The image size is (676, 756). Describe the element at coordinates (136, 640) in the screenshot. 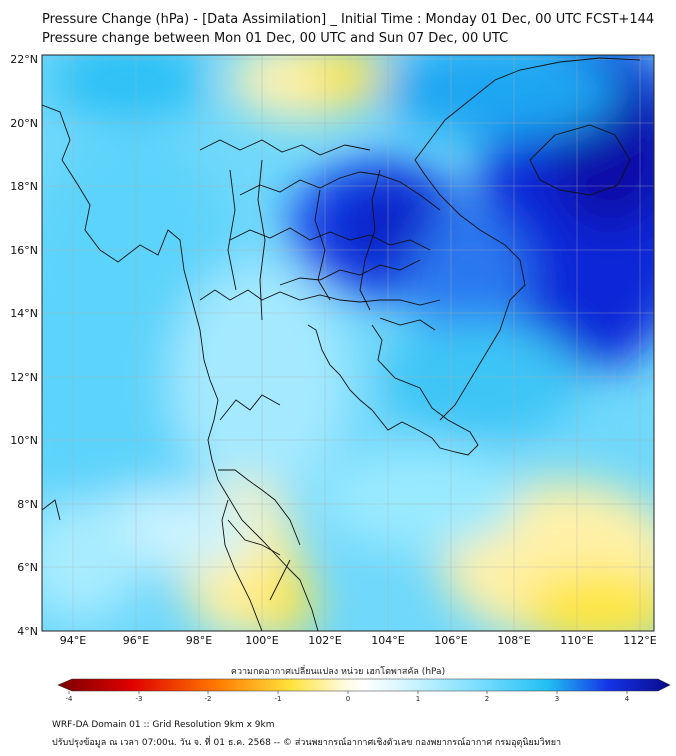

I see `lon-label: 96°E` at that location.